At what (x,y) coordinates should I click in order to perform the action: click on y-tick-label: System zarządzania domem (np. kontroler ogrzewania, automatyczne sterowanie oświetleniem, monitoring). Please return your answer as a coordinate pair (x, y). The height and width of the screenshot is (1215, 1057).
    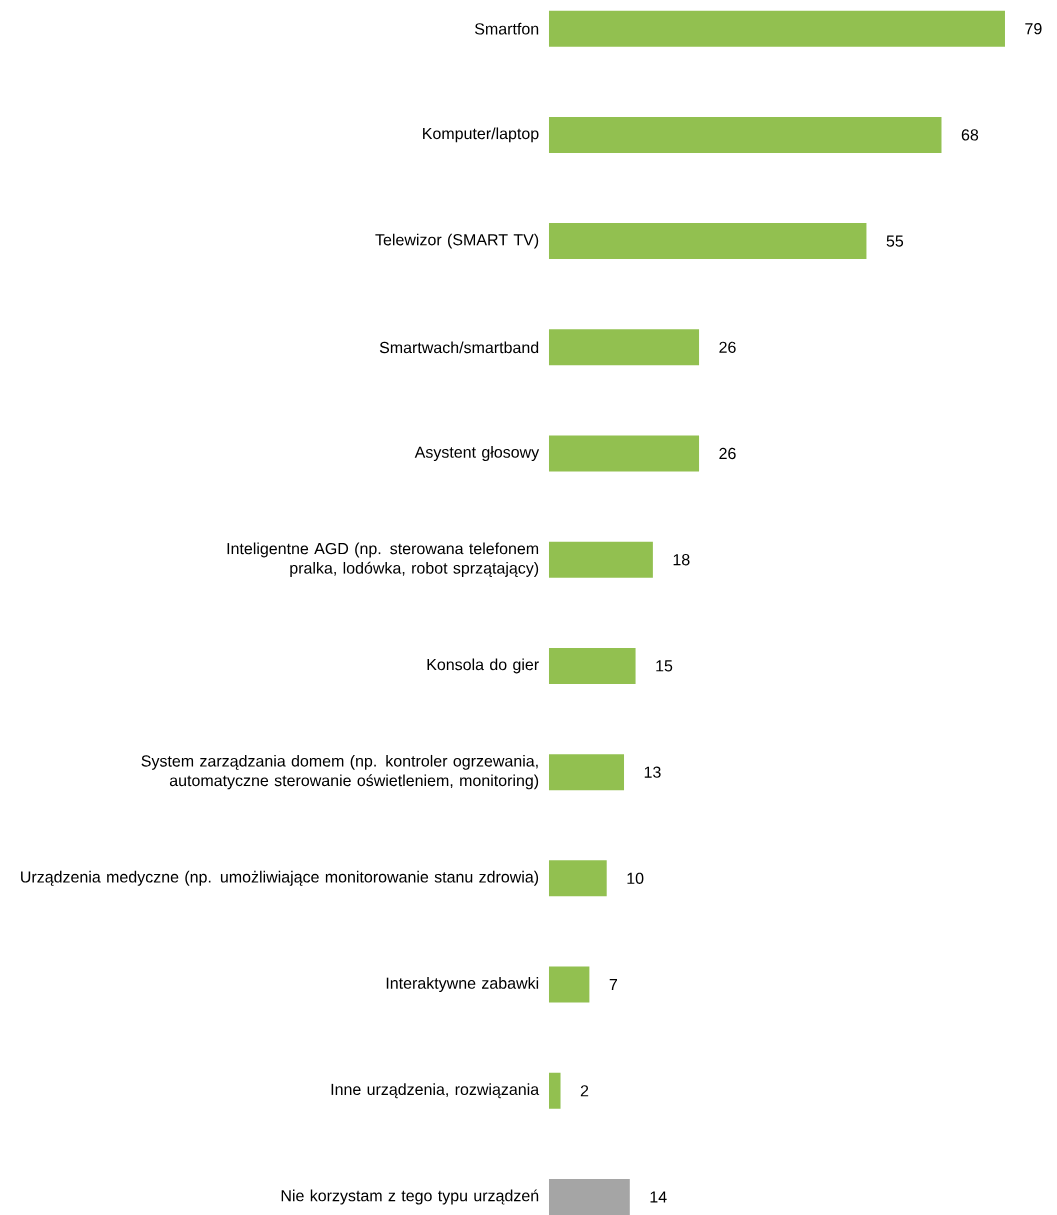
    Looking at the image, I should click on (340, 772).